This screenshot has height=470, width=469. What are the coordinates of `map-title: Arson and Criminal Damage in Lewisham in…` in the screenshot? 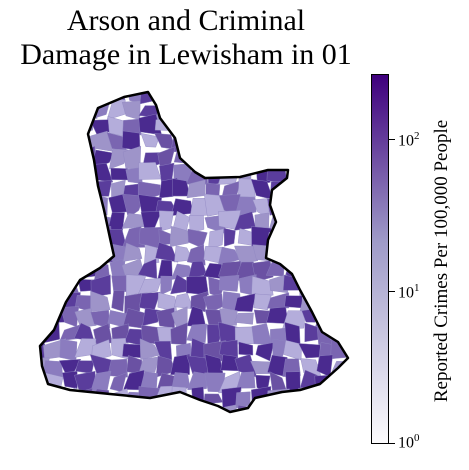 It's located at (186, 38).